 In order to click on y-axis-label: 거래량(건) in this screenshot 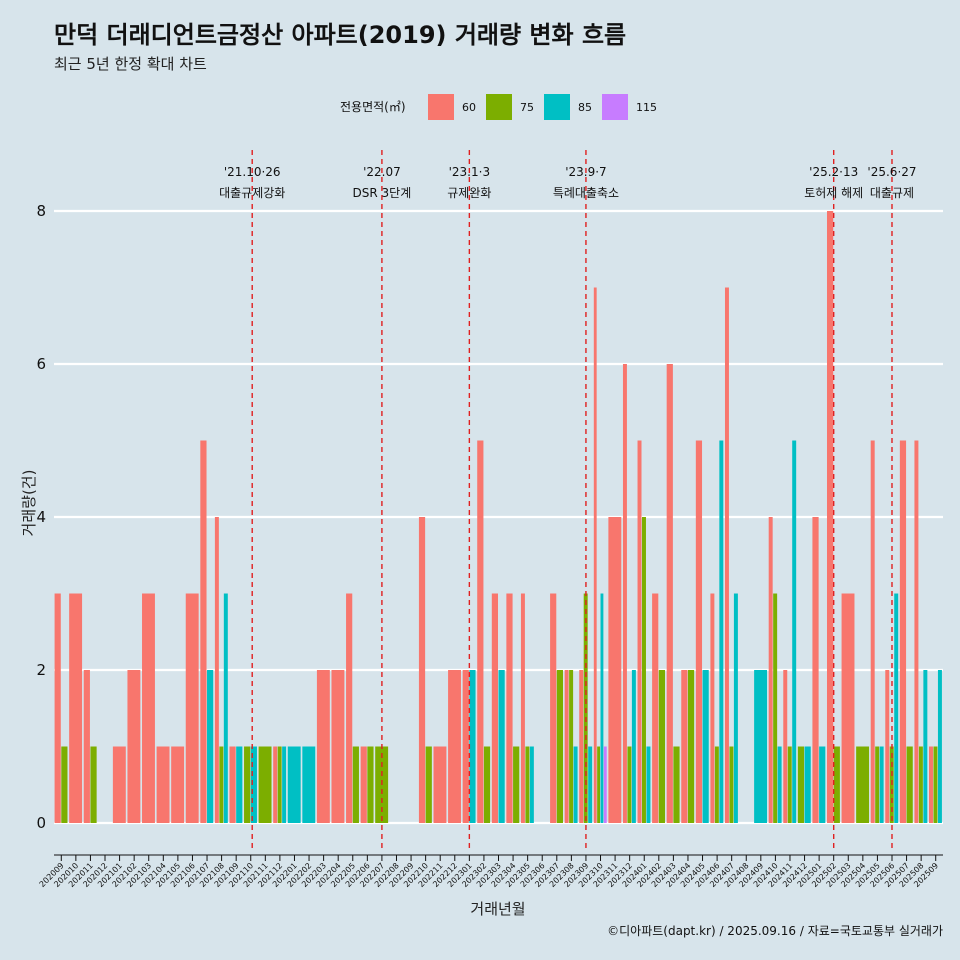, I will do `click(29, 503)`.